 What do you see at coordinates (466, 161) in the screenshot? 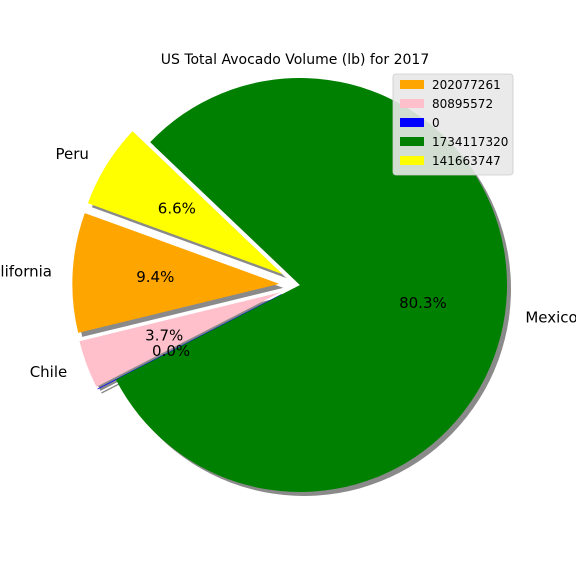
I see `legend-entry: 141663747` at bounding box center [466, 161].